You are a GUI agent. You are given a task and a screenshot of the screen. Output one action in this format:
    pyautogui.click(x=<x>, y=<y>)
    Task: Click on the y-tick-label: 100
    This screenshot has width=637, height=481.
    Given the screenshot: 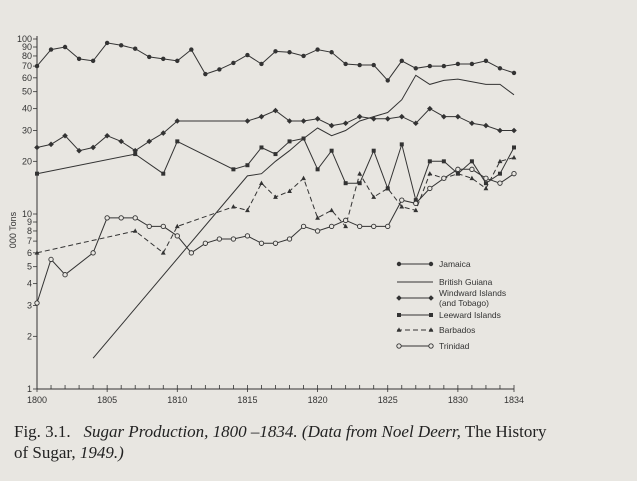 What is the action you would take?
    pyautogui.click(x=24, y=39)
    